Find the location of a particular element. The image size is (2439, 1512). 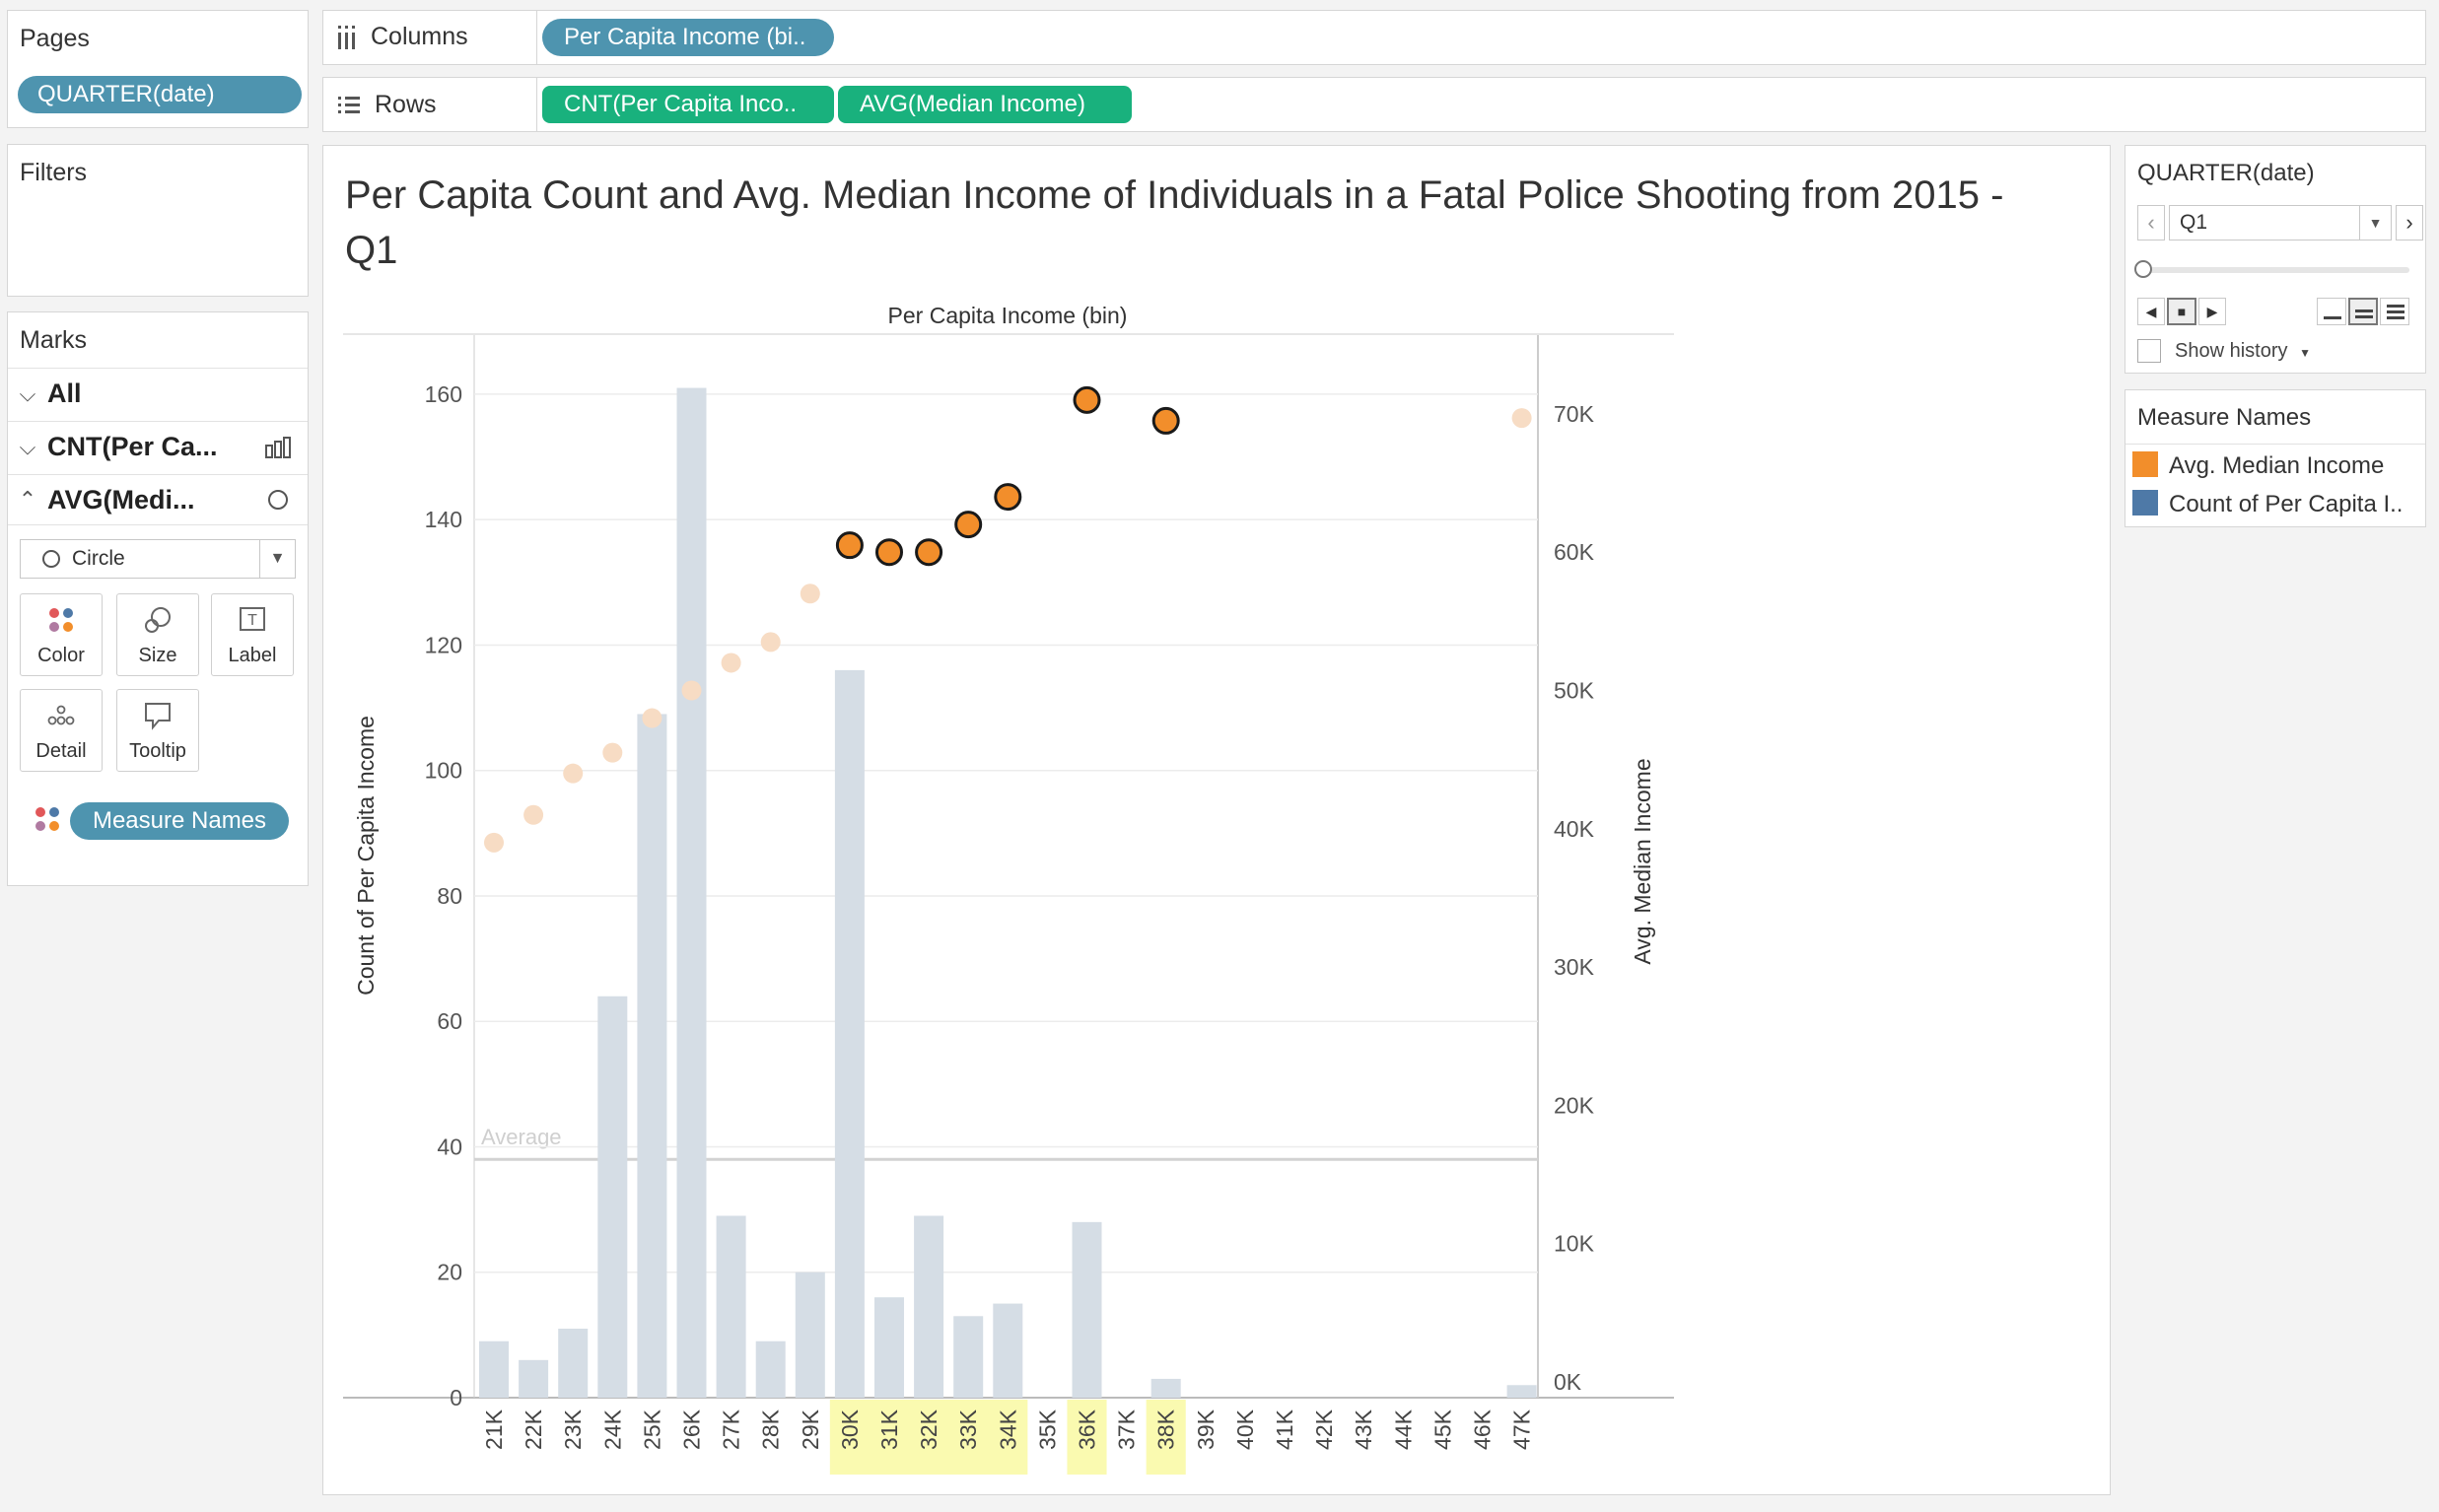

show-history-label: Show history ▼ is located at coordinates (2243, 352).